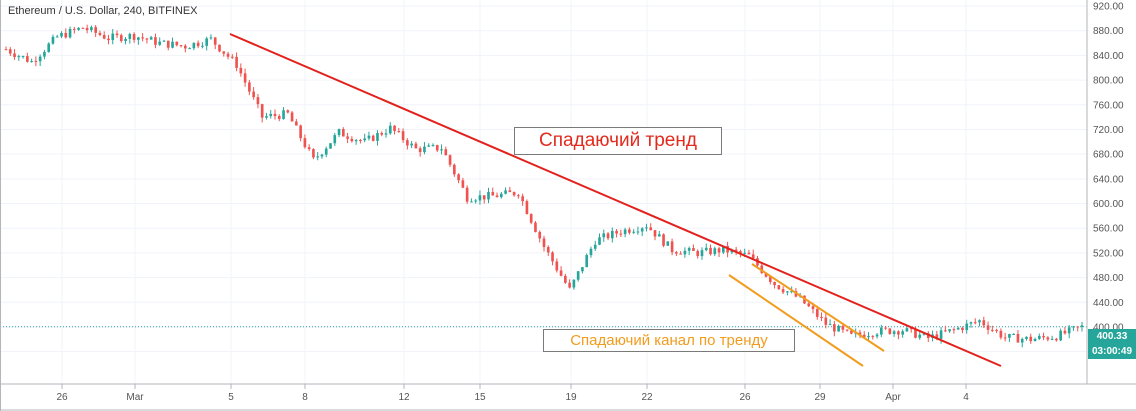  I want to click on x-tick-label: 26, so click(745, 397).